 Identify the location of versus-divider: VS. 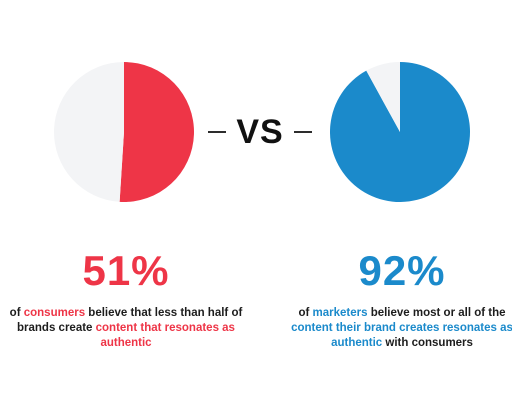
(260, 132).